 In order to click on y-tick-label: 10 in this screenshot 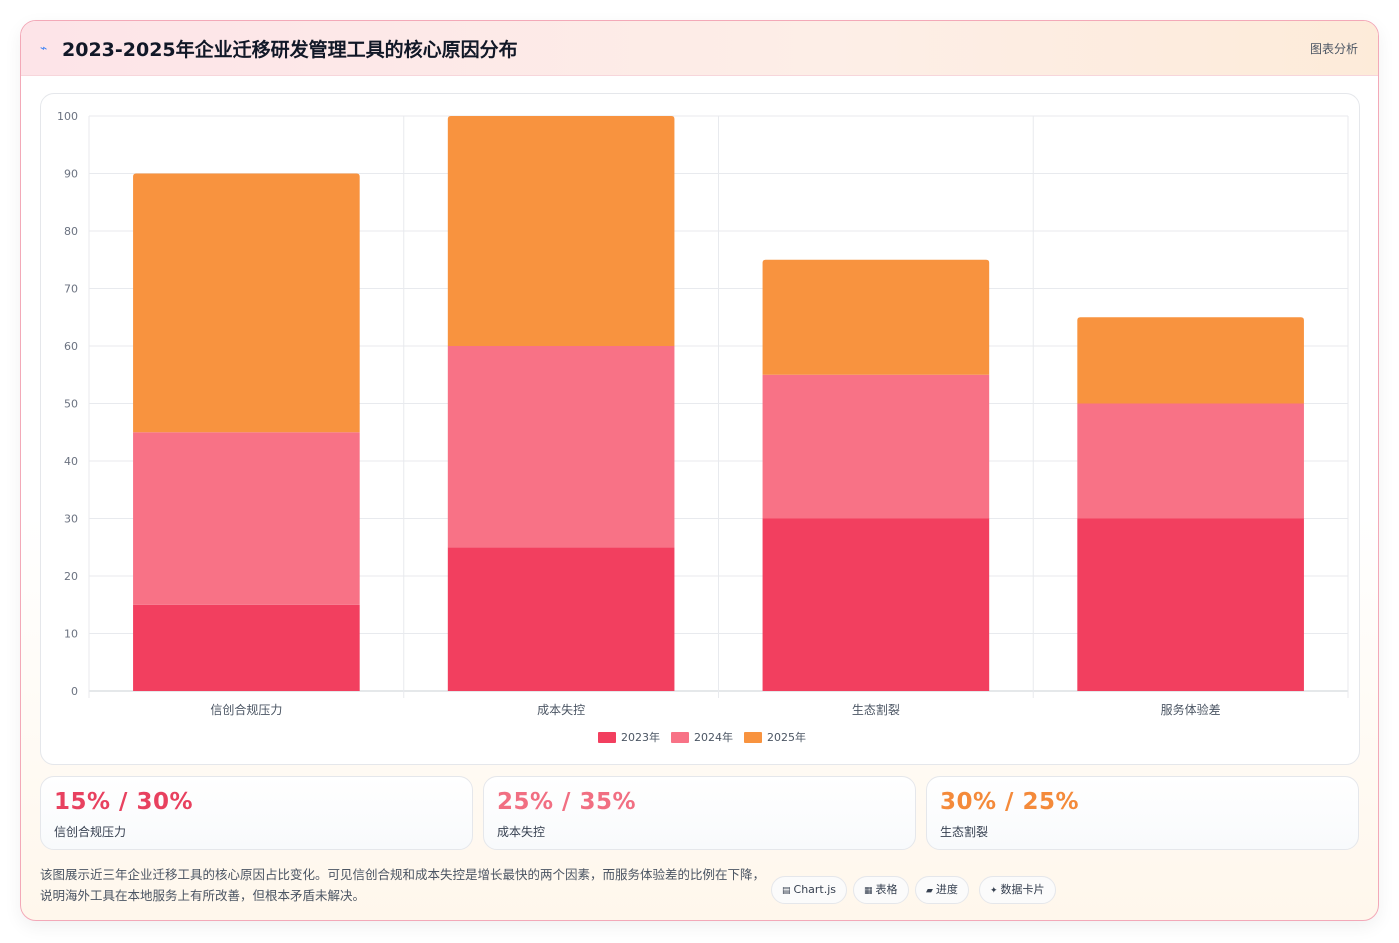, I will do `click(71, 634)`.